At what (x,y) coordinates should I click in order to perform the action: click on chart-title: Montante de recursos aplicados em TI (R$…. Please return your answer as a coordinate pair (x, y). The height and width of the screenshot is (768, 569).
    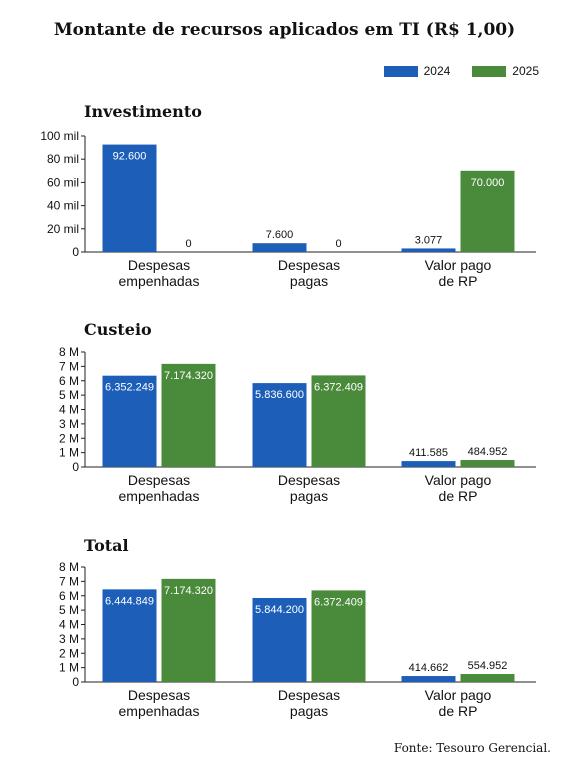
    Looking at the image, I should click on (284, 30).